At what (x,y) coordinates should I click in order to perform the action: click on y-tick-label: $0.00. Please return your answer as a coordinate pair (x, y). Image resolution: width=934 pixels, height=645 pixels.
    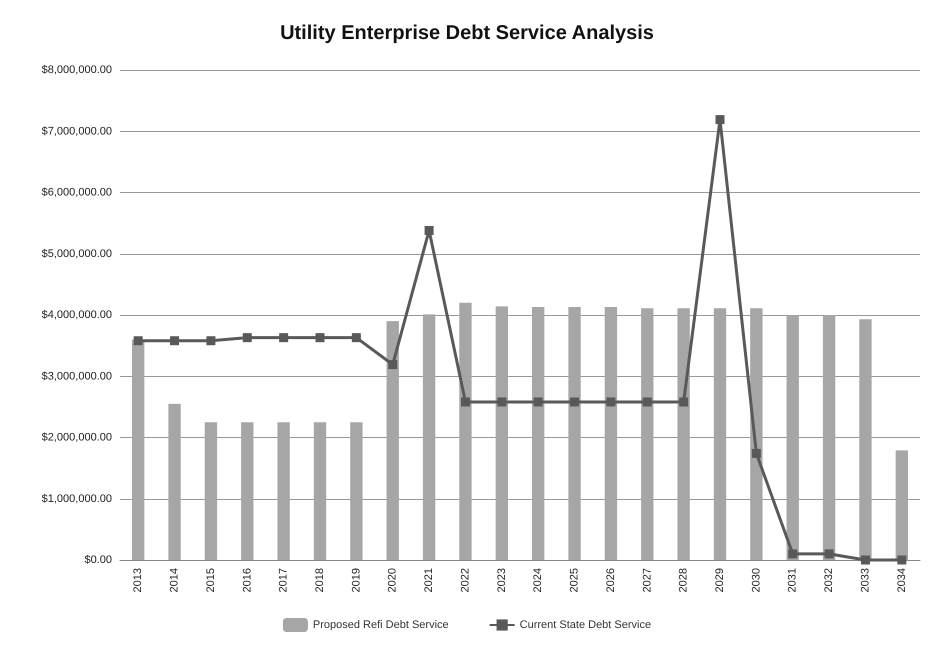
    Looking at the image, I should click on (98, 560).